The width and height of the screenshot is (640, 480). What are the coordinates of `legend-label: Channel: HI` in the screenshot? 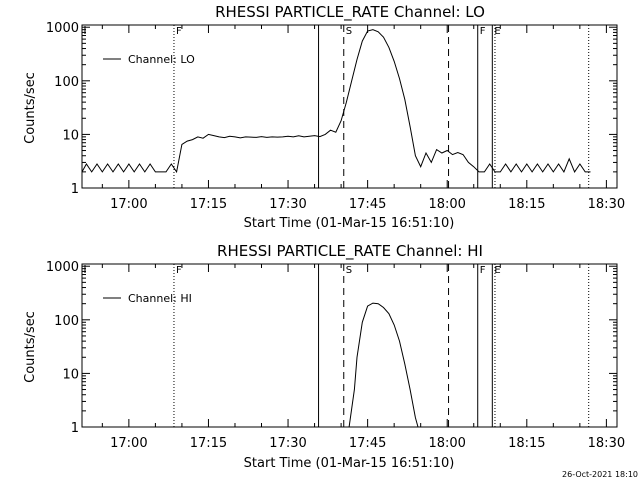 It's located at (160, 298).